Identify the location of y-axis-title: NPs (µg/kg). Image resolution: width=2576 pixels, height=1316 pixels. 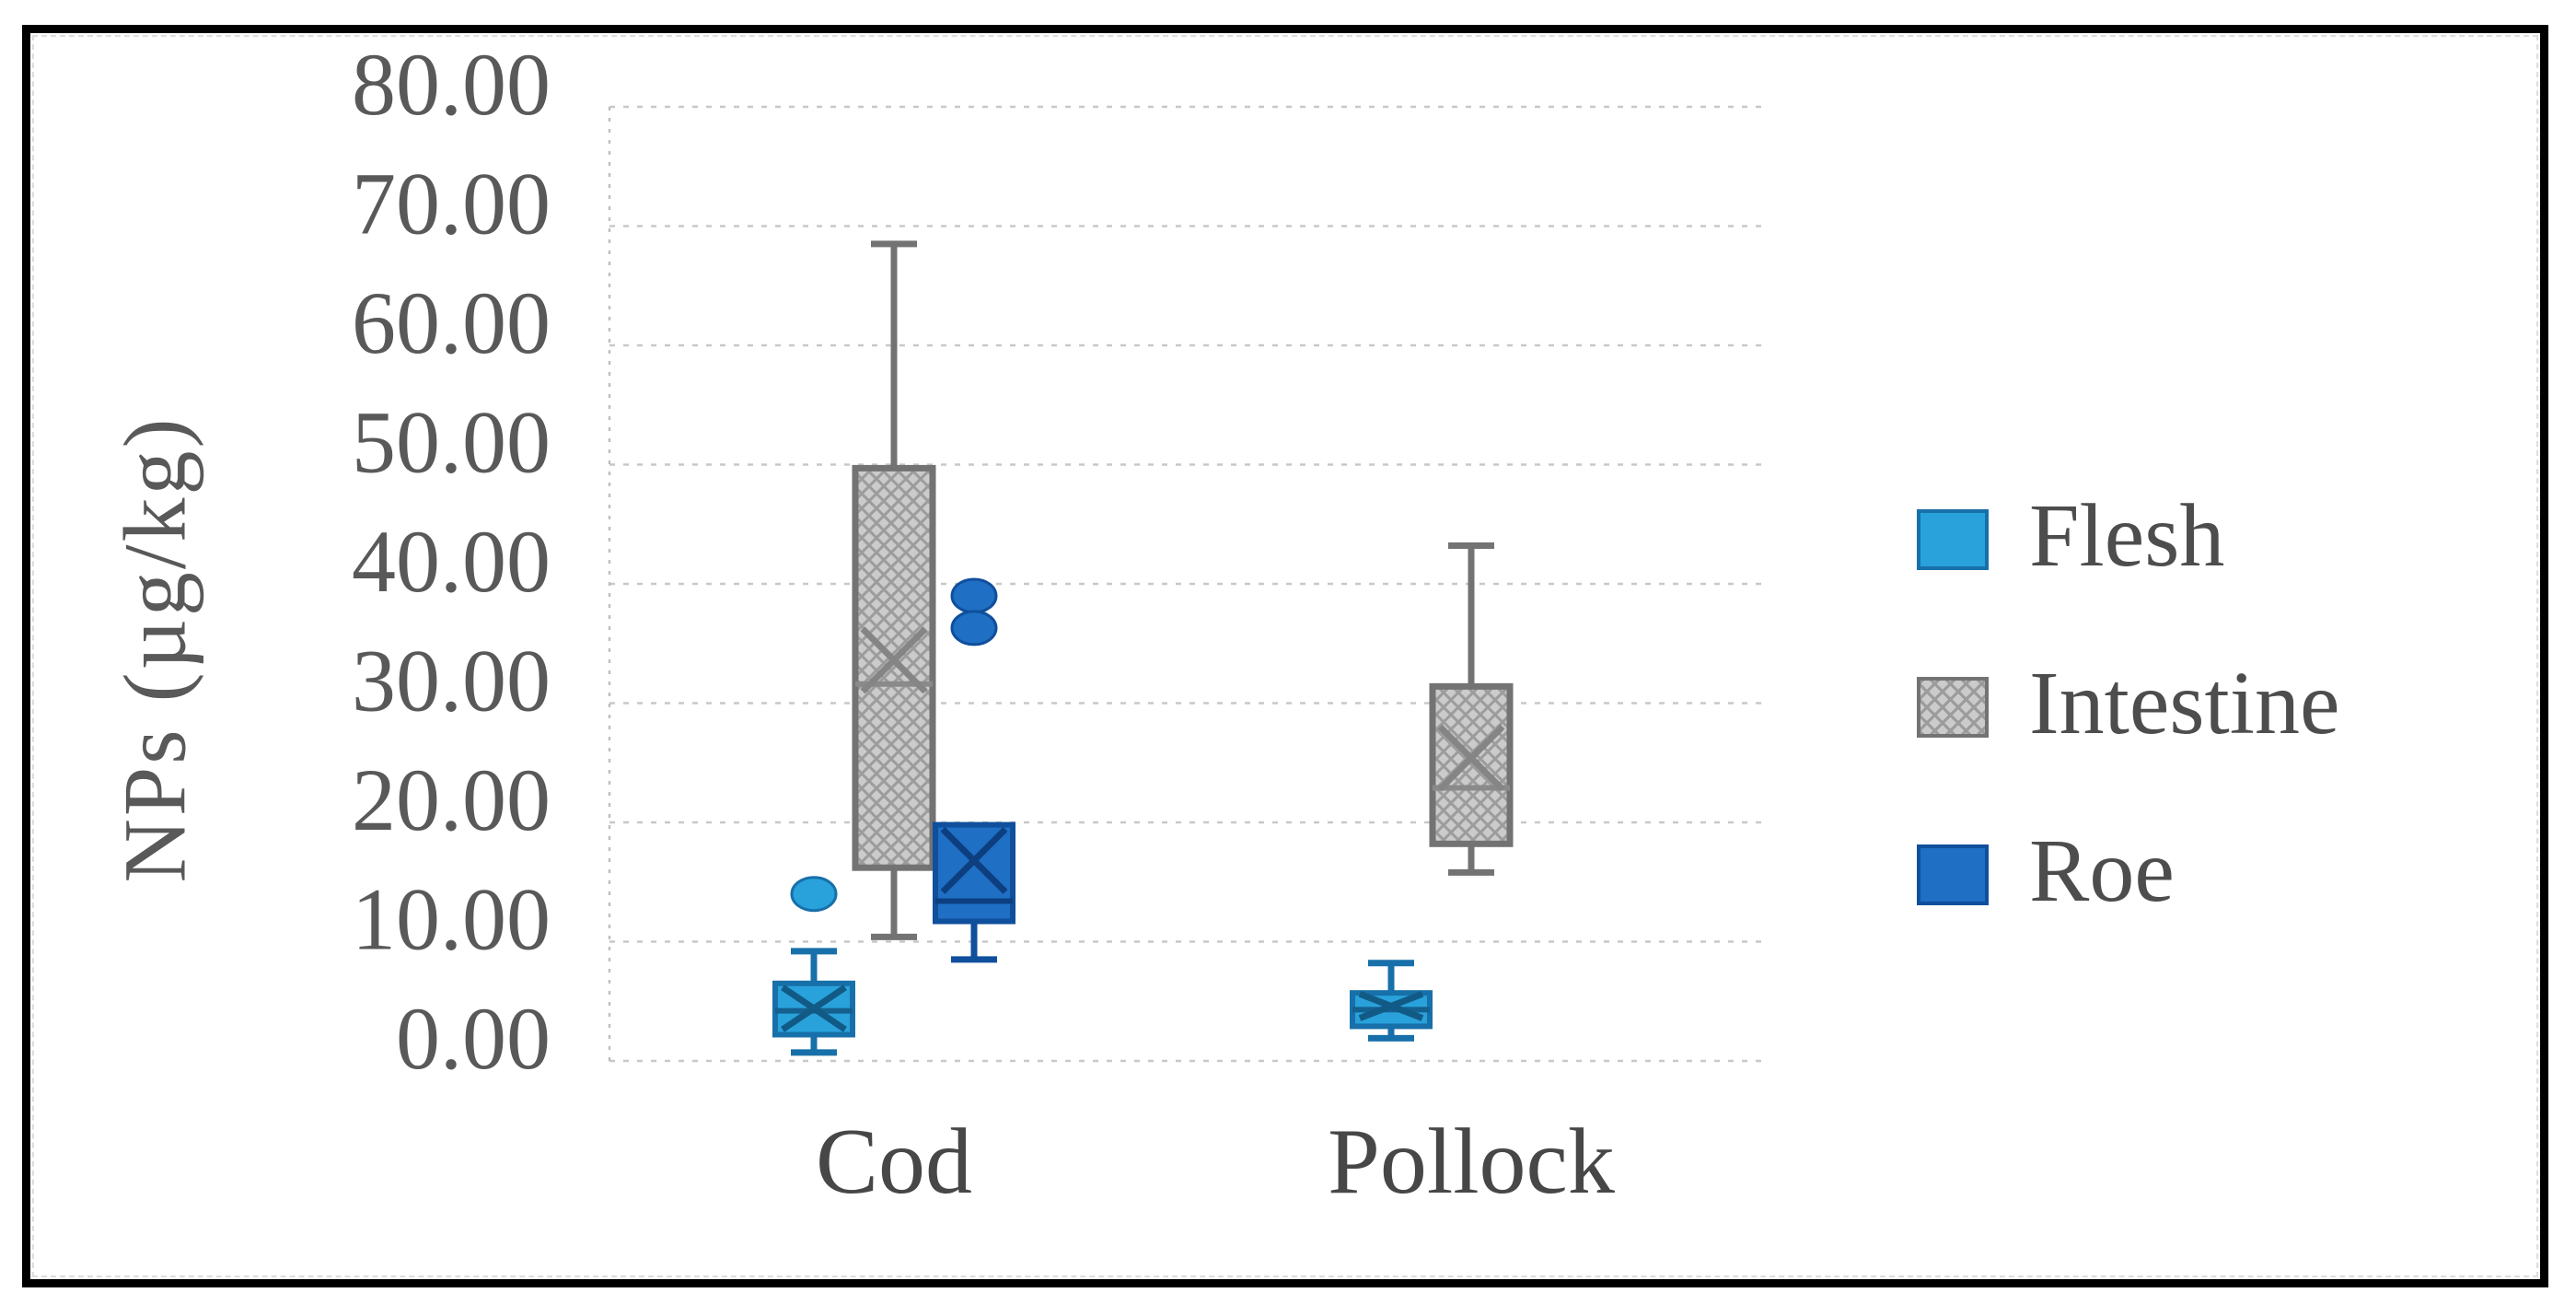
(154, 649).